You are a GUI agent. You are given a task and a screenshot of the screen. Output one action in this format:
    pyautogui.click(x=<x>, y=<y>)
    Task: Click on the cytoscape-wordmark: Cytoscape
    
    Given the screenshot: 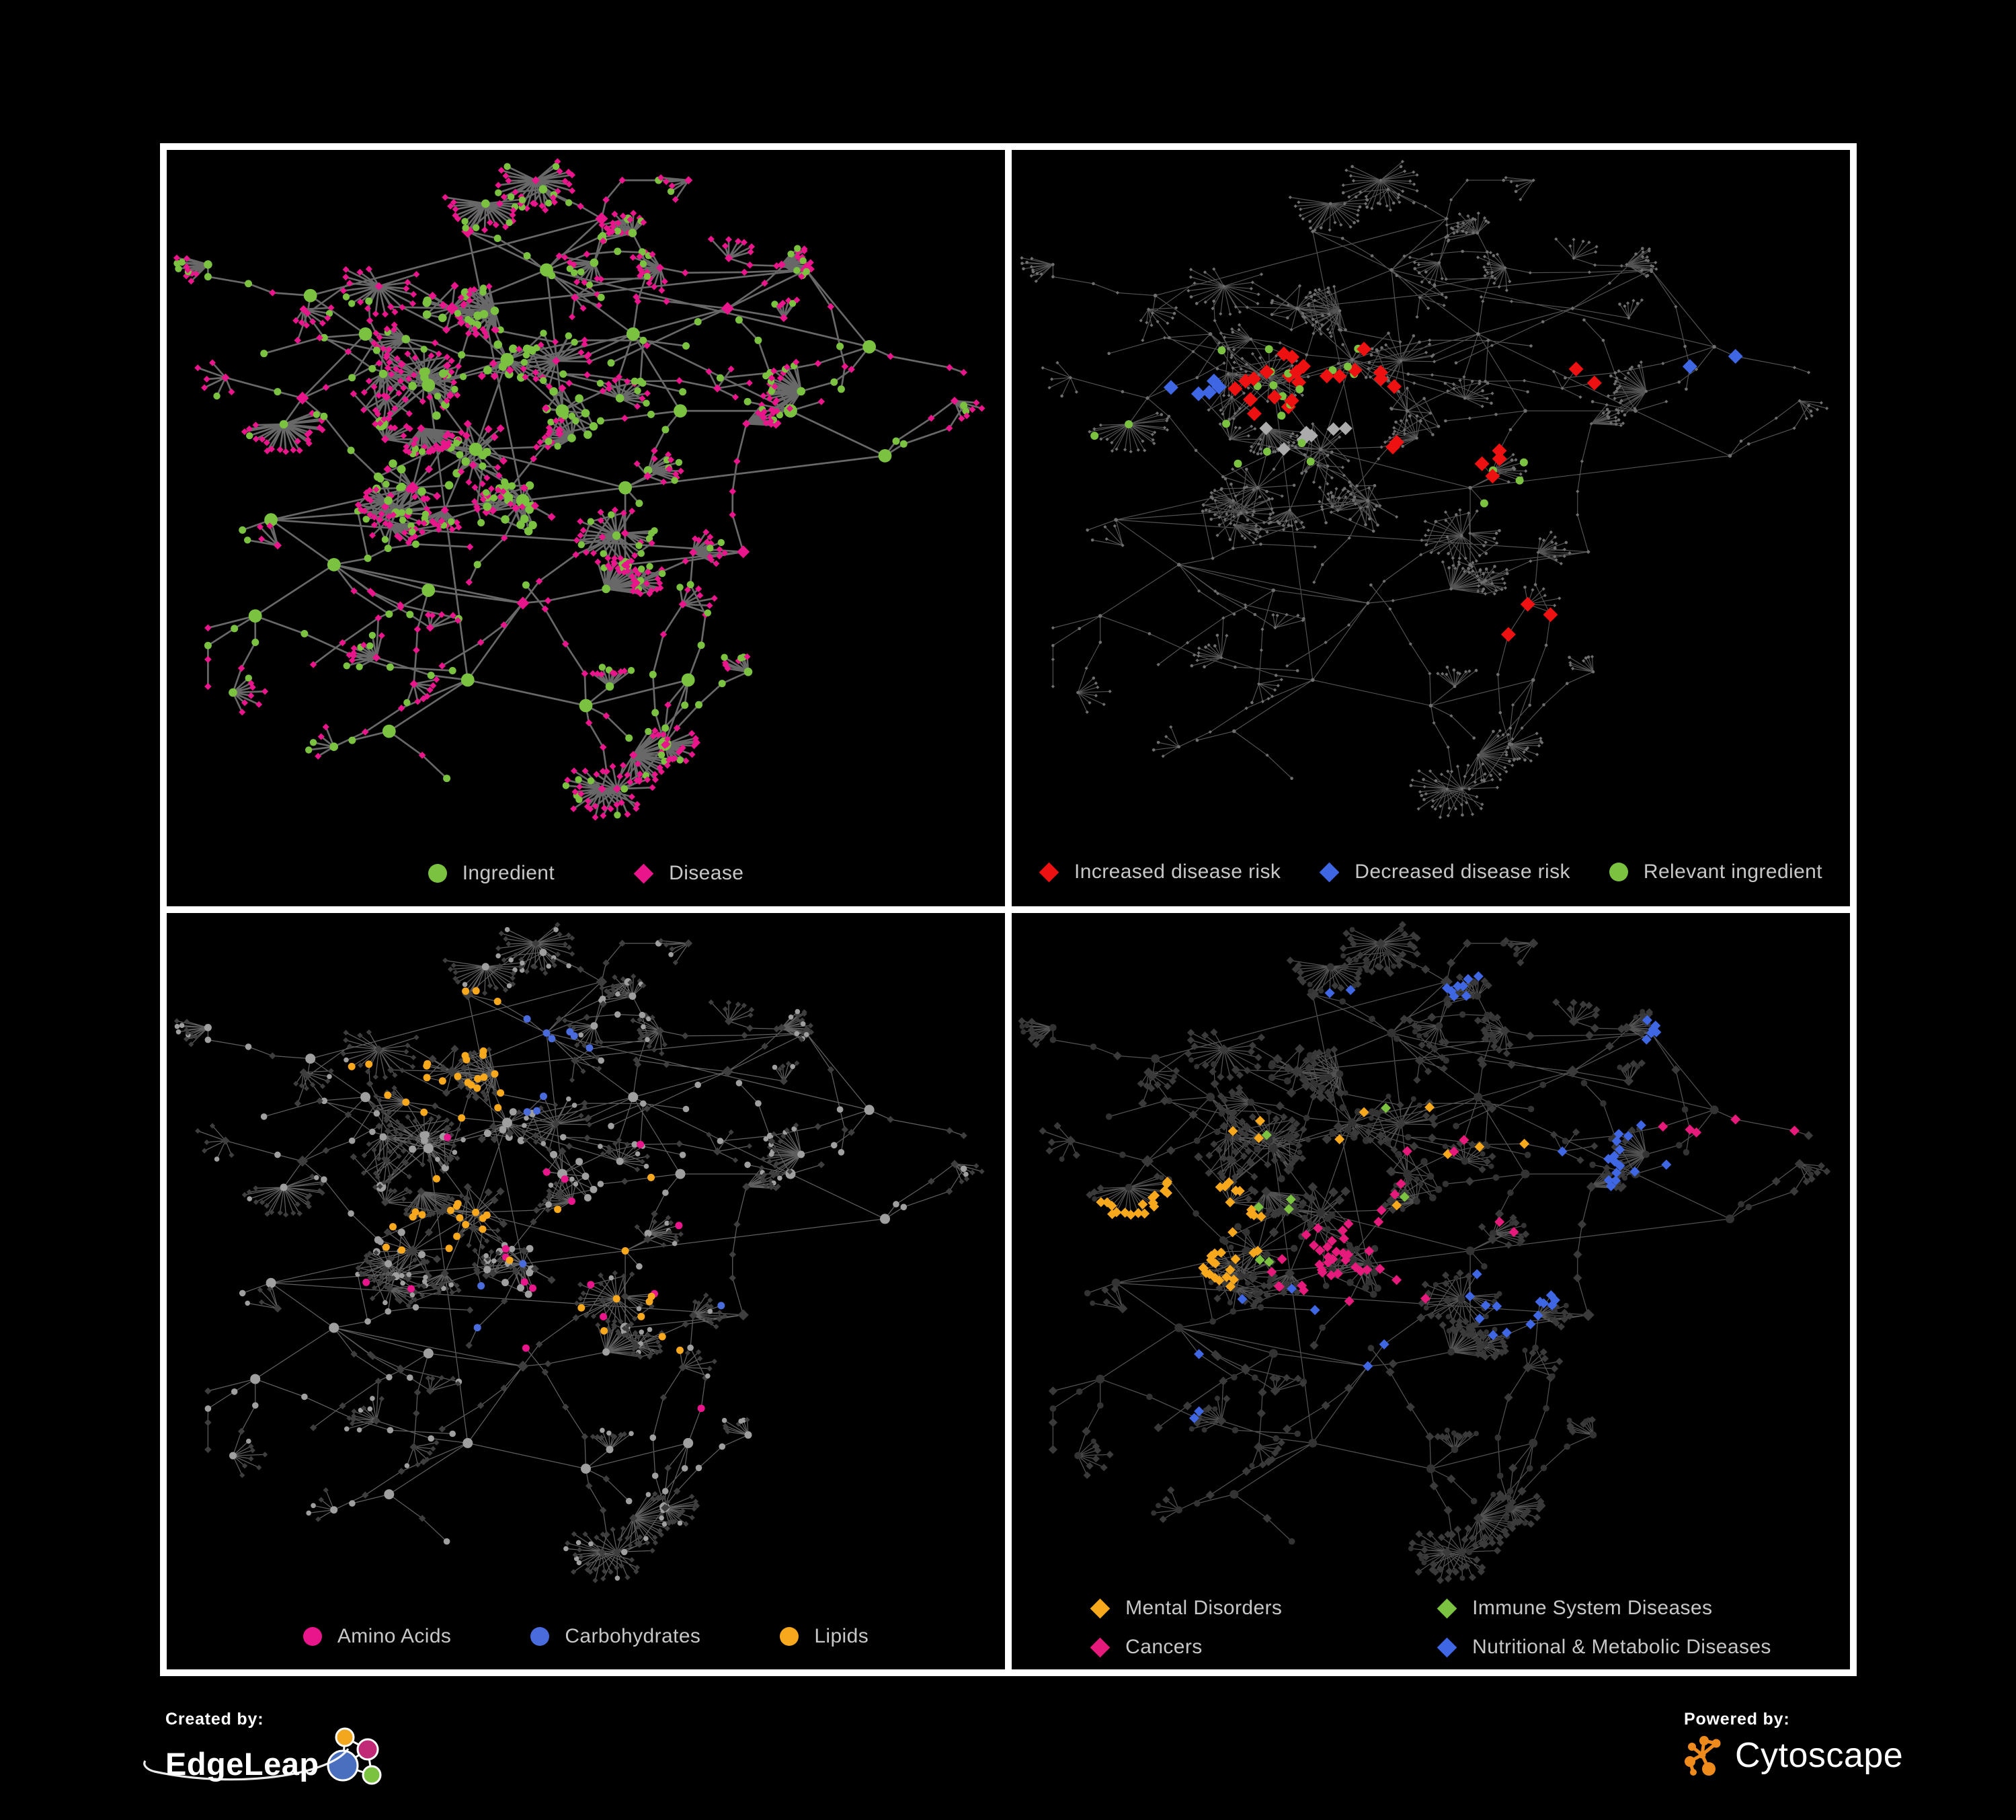 What is the action you would take?
    pyautogui.click(x=1819, y=1755)
    